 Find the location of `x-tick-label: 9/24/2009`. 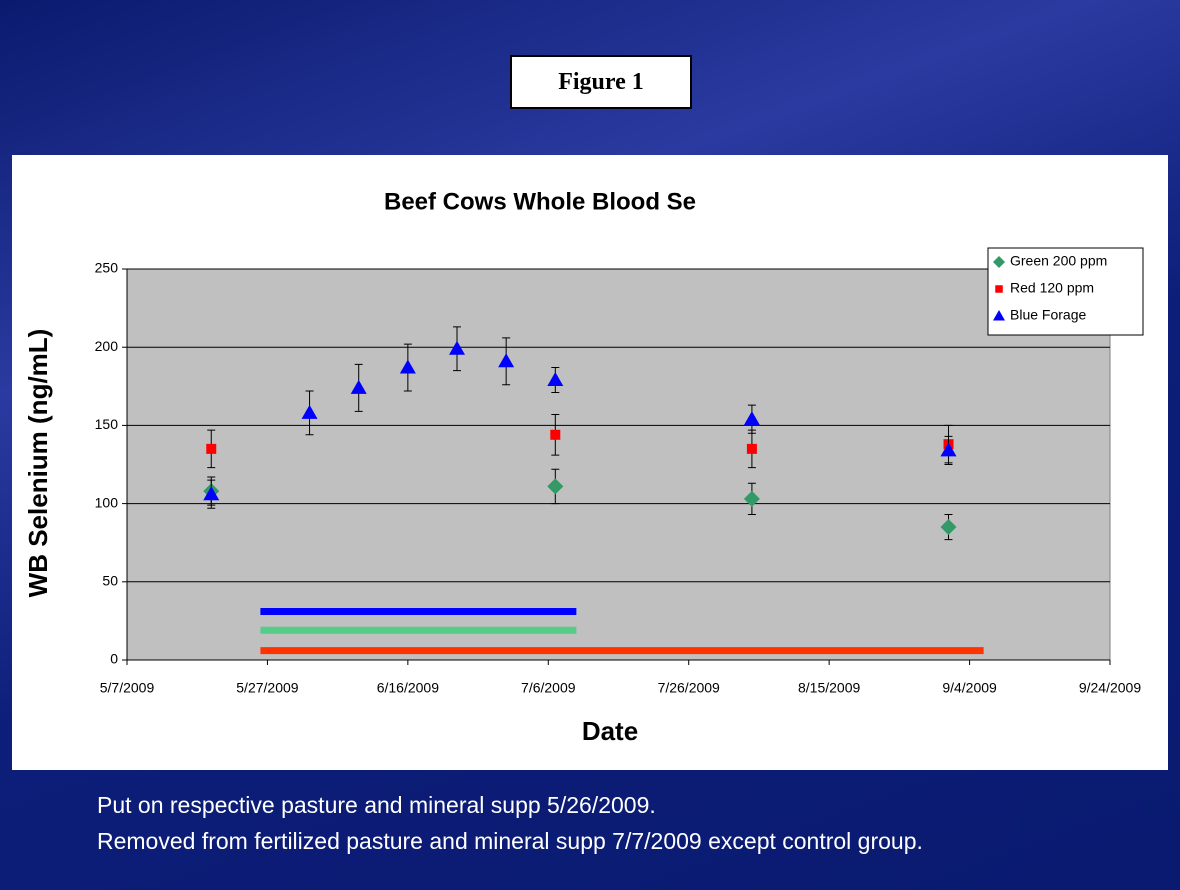

x-tick-label: 9/24/2009 is located at coordinates (1110, 688).